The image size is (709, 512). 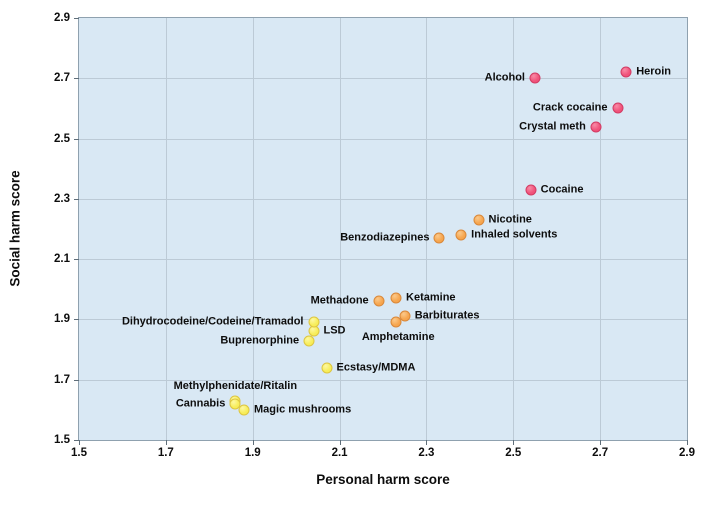 I want to click on point-label-barbiturates: Barbiturates, so click(x=447, y=315).